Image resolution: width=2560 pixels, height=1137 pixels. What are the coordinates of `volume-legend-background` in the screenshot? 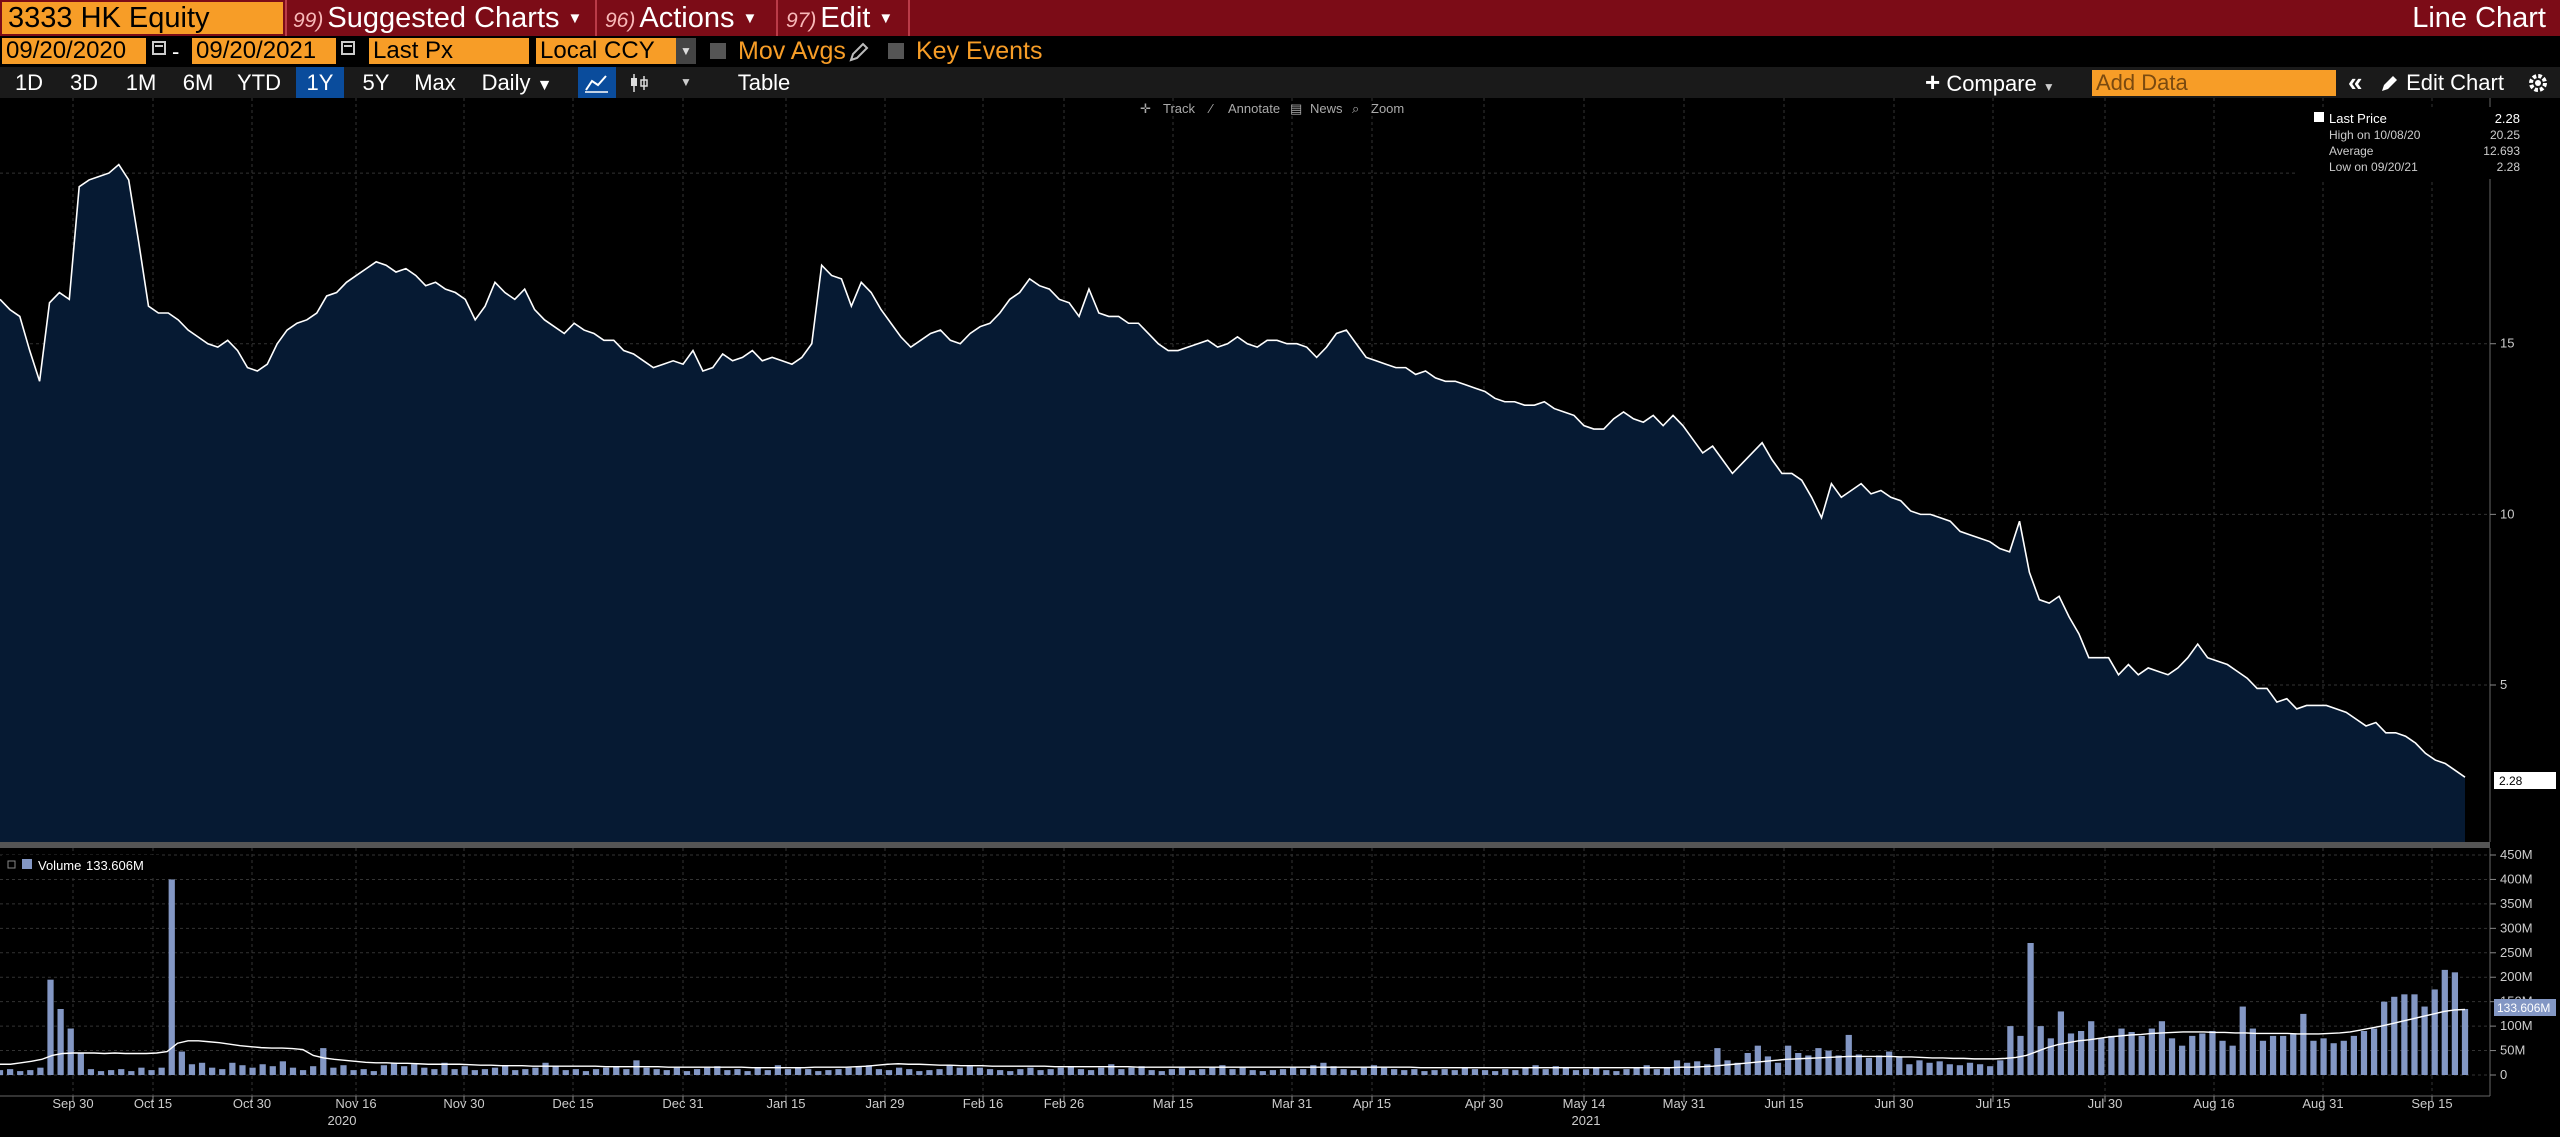 It's located at (82, 865).